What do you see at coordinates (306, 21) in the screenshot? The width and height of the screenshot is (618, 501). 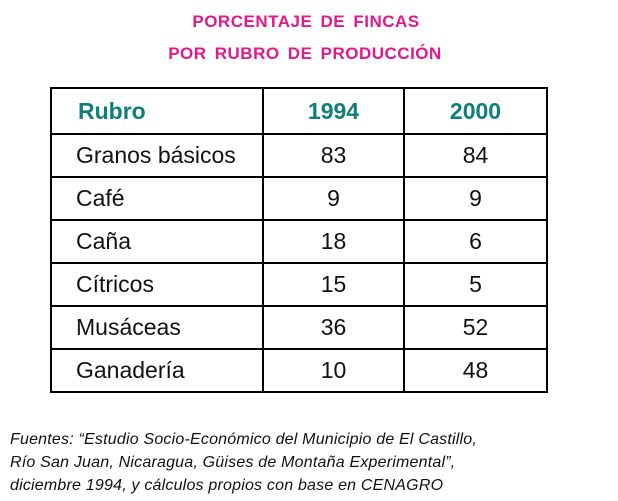 I see `title-line-1: PORCENTAJE DE FINCAS` at bounding box center [306, 21].